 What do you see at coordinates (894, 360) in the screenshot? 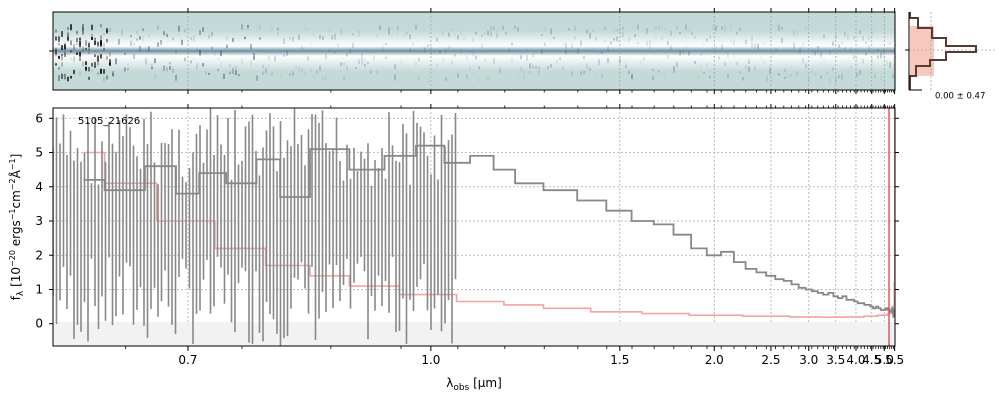
I see `x-tick-label: 5.5` at bounding box center [894, 360].